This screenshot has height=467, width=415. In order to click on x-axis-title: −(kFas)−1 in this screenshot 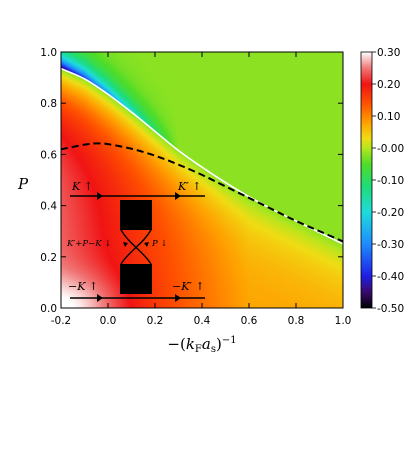, I will do `click(201, 345)`.